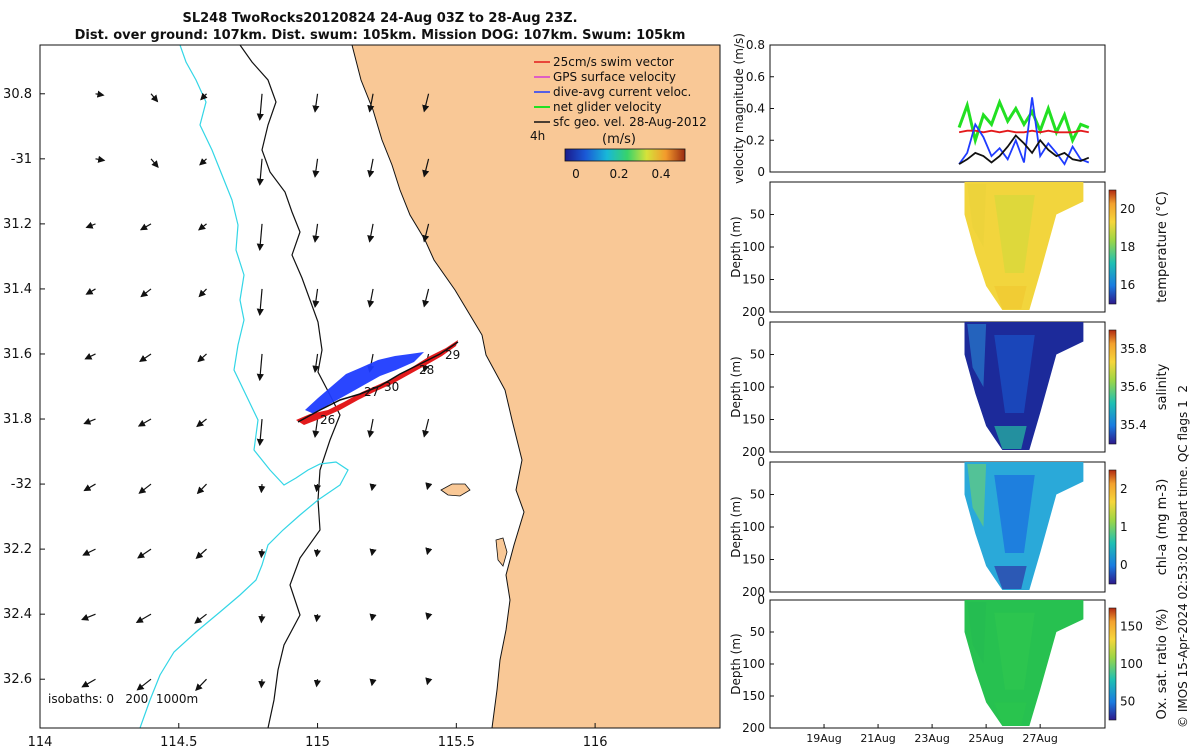 This screenshot has width=1200, height=750. What do you see at coordinates (1127, 247) in the screenshot?
I see `section-colorbar-tick: 18` at bounding box center [1127, 247].